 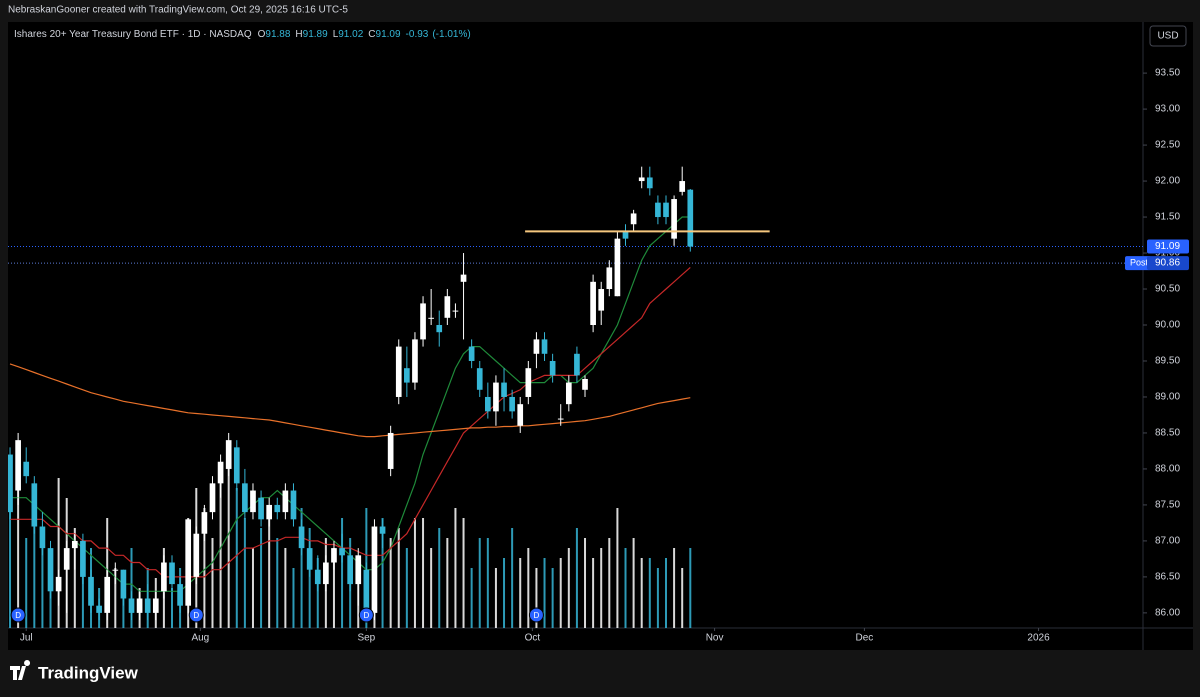 What do you see at coordinates (1139, 262) in the screenshot?
I see `post-tag: Post` at bounding box center [1139, 262].